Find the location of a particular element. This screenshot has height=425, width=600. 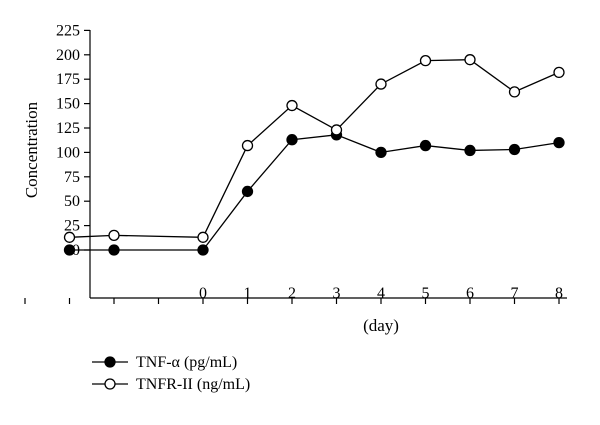

y-tick-label: 175 is located at coordinates (68, 79).